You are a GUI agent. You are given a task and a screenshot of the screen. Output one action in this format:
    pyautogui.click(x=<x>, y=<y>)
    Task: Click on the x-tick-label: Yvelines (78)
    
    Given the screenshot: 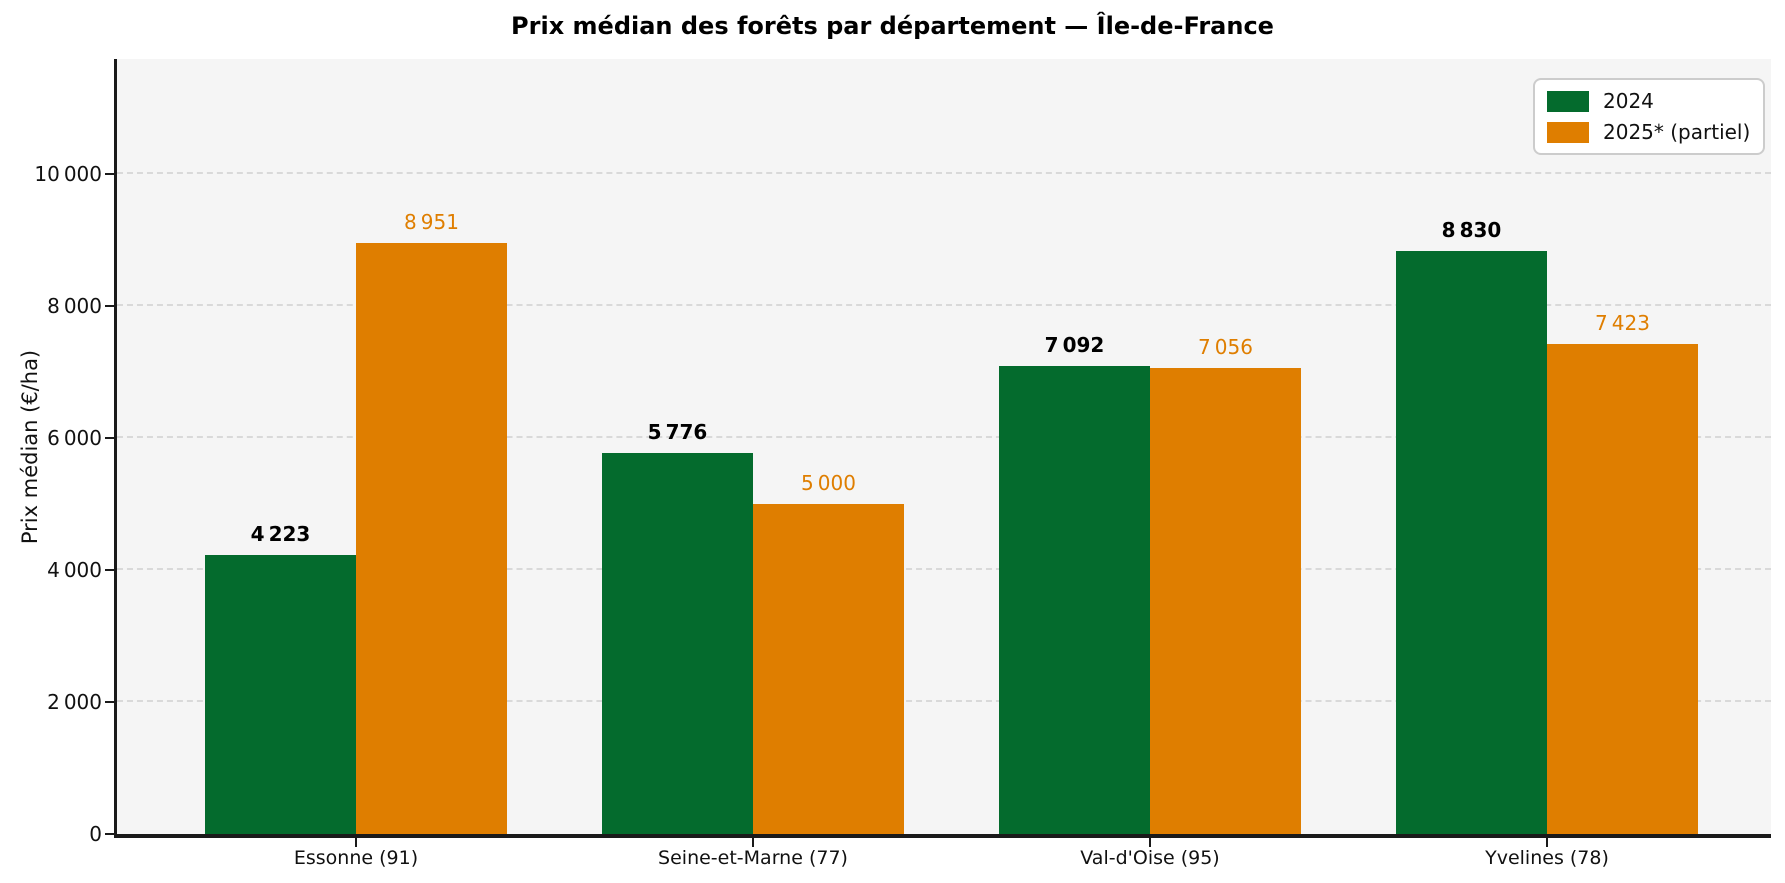 What is the action you would take?
    pyautogui.click(x=1547, y=858)
    